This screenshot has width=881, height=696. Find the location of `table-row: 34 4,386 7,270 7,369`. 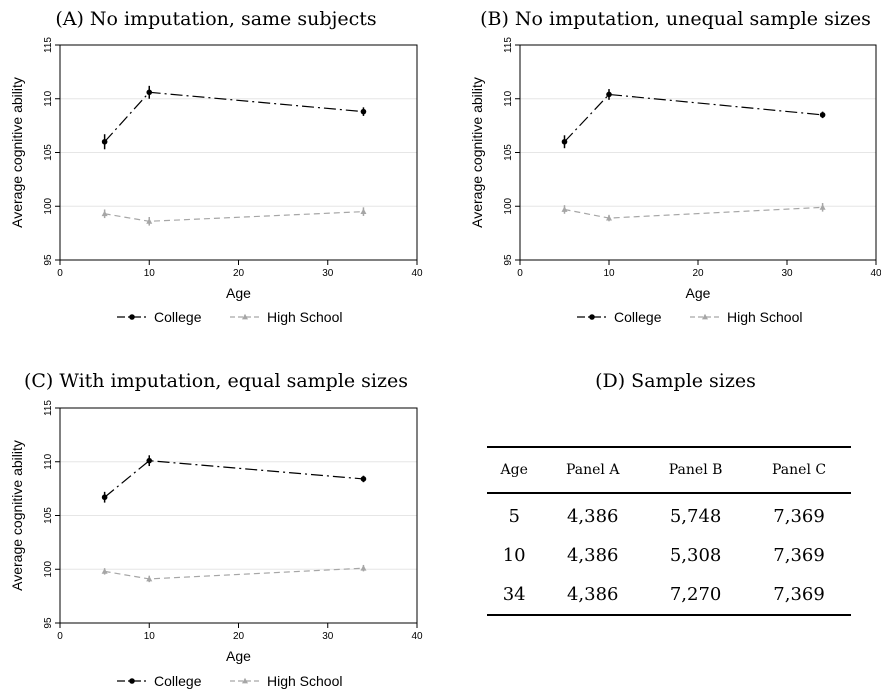

table-row: 34 4,386 7,270 7,369 is located at coordinates (669, 595).